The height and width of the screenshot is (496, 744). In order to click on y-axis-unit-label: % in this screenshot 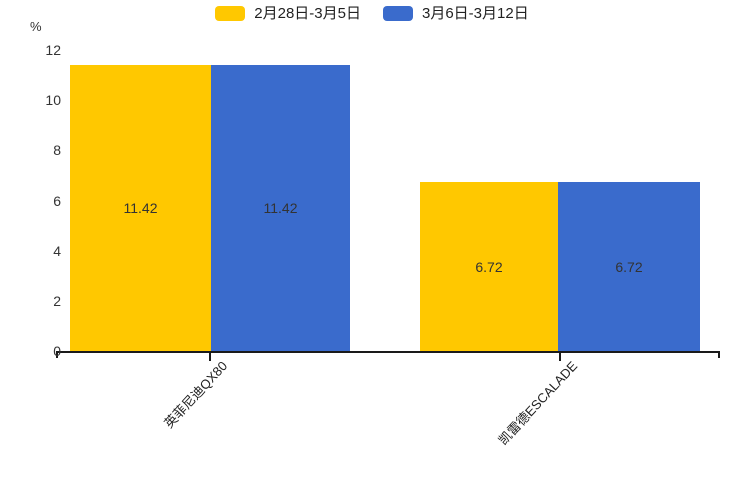, I will do `click(36, 26)`.